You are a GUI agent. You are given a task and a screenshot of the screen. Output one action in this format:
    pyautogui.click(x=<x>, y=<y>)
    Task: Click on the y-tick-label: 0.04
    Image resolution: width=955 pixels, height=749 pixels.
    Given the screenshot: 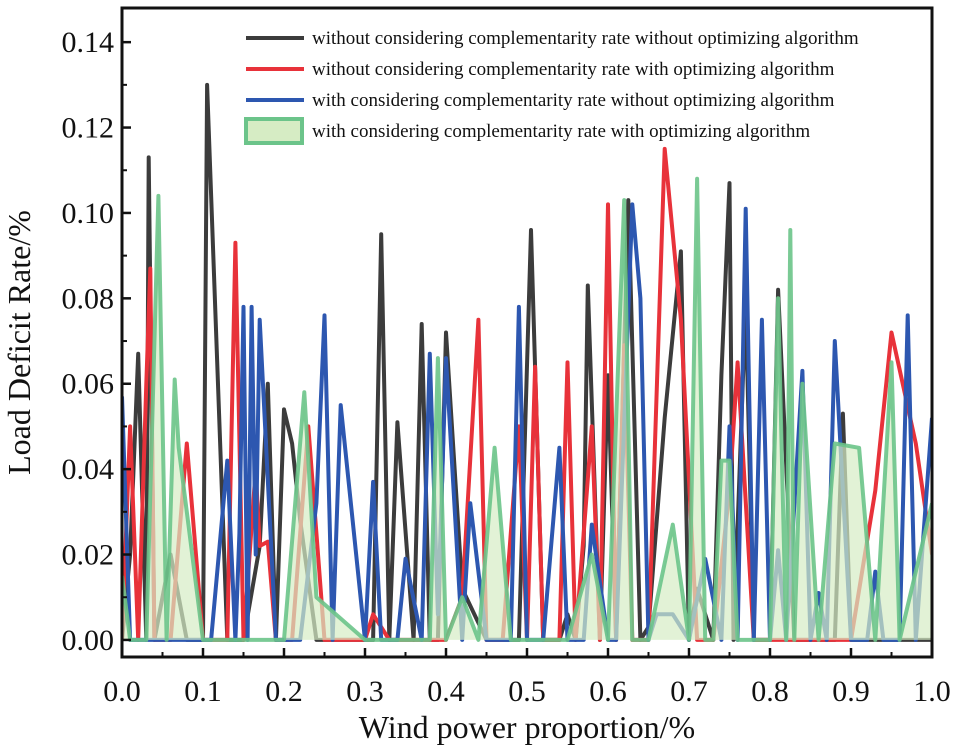 What is the action you would take?
    pyautogui.click(x=88, y=469)
    